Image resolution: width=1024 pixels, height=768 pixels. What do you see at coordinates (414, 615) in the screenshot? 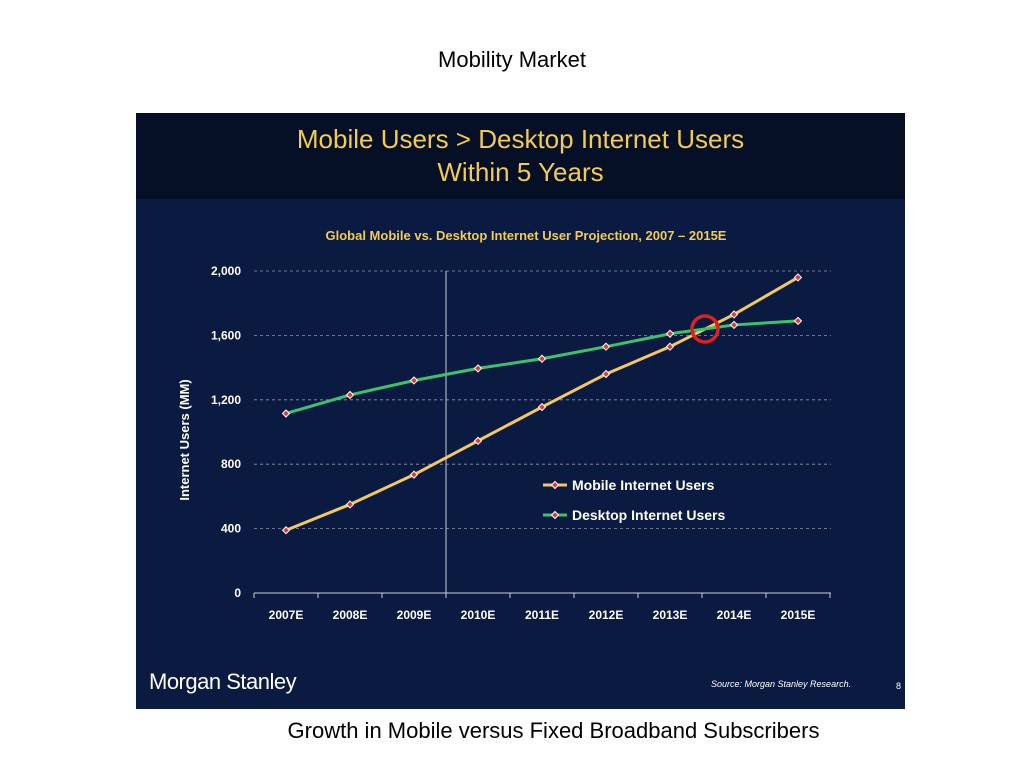
I see `x-tick-label: 2009E` at bounding box center [414, 615].